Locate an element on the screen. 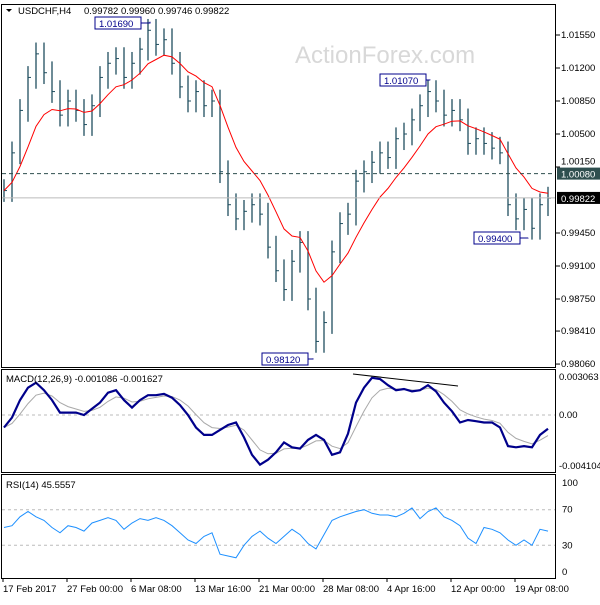 This screenshot has width=600, height=605. rsi-title: RSI(14) 45.5557 is located at coordinates (41, 485).